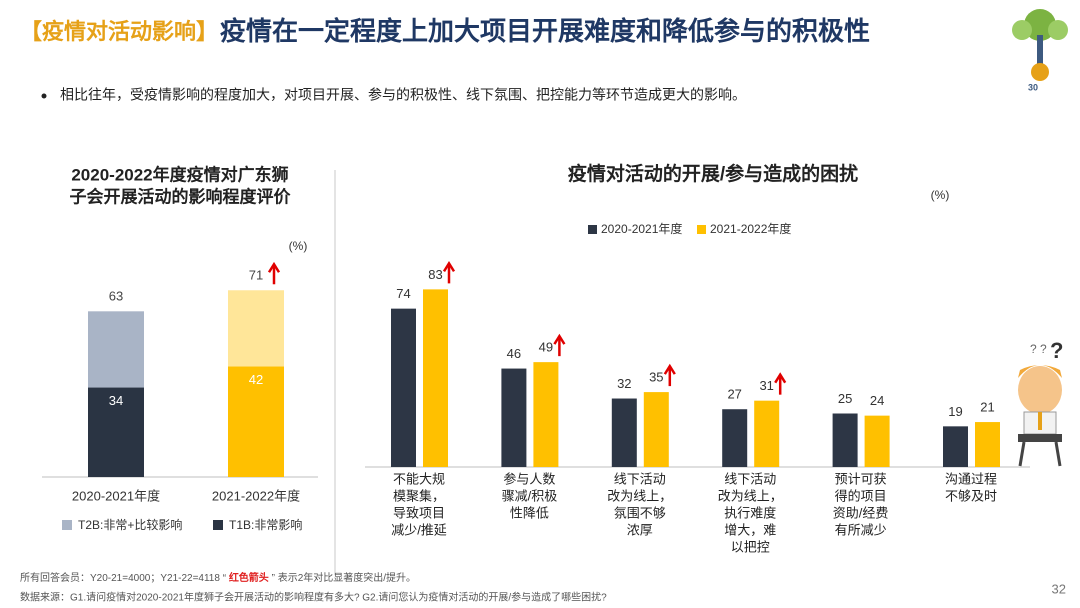  Describe the element at coordinates (640, 512) in the screenshot. I see `x-tick-label: 氛围不够` at that location.